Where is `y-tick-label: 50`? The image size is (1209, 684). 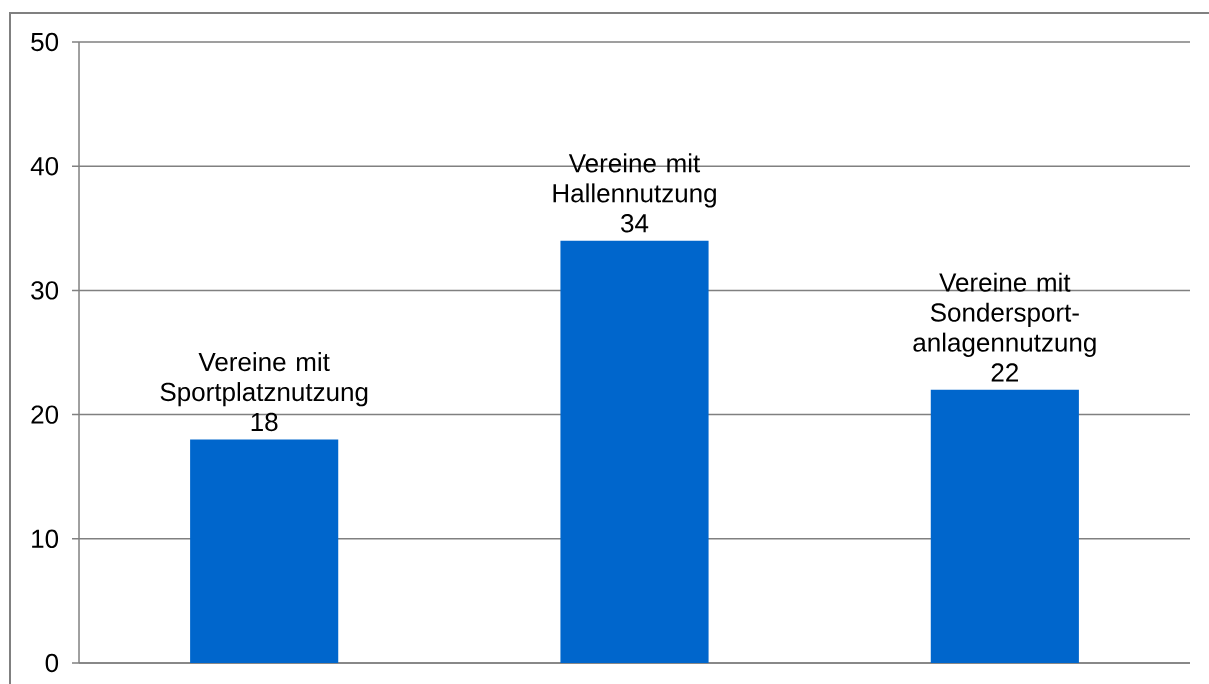 y-tick-label: 50 is located at coordinates (45, 42).